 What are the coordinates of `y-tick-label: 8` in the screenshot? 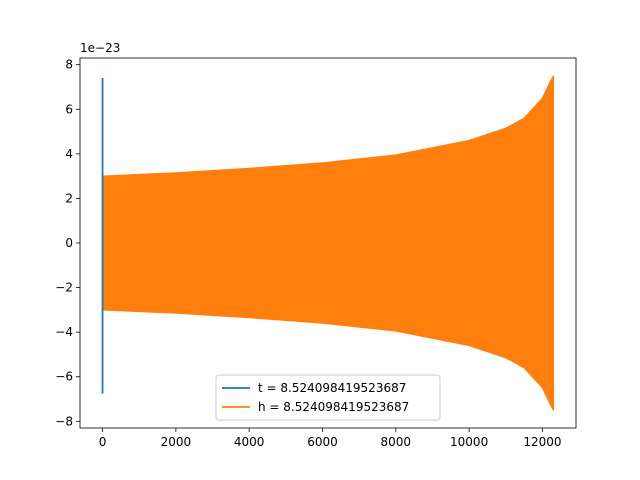 It's located at (69, 65).